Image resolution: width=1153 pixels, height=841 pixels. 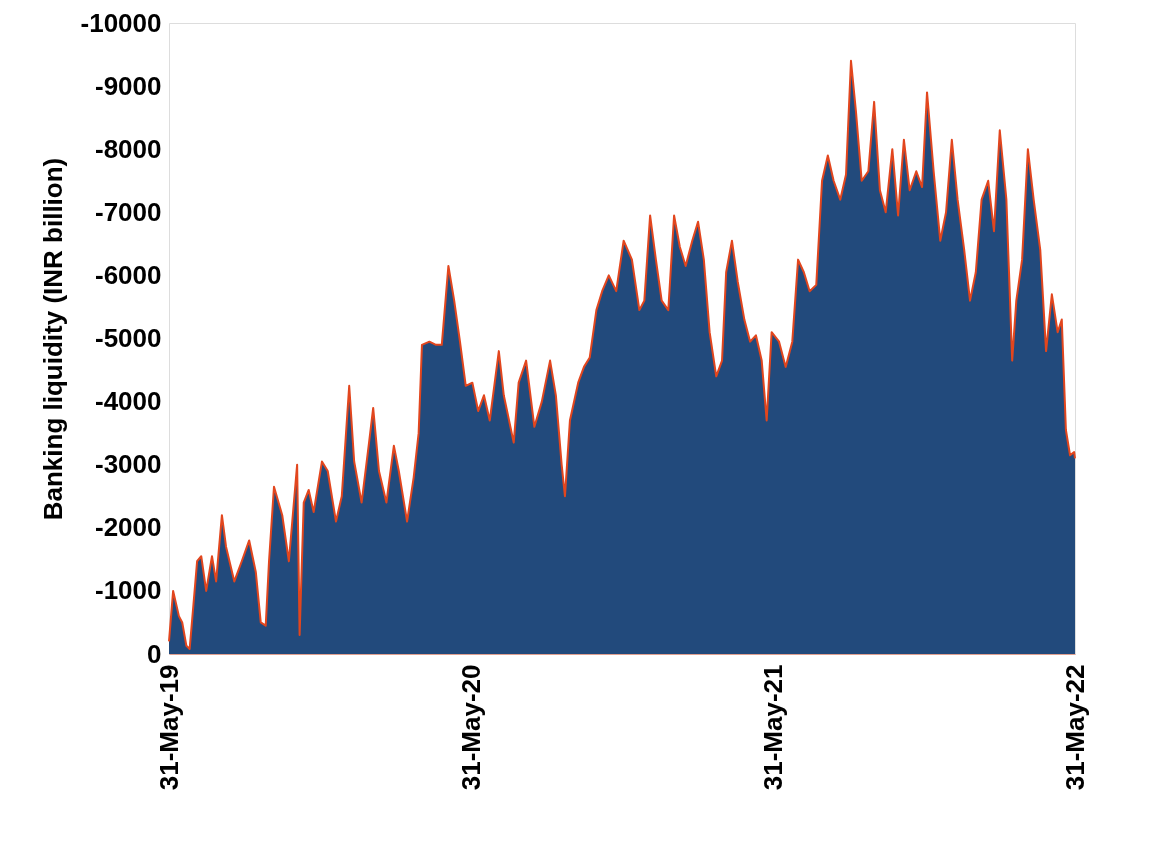 I want to click on y-tick-label: -9000, so click(x=128, y=85).